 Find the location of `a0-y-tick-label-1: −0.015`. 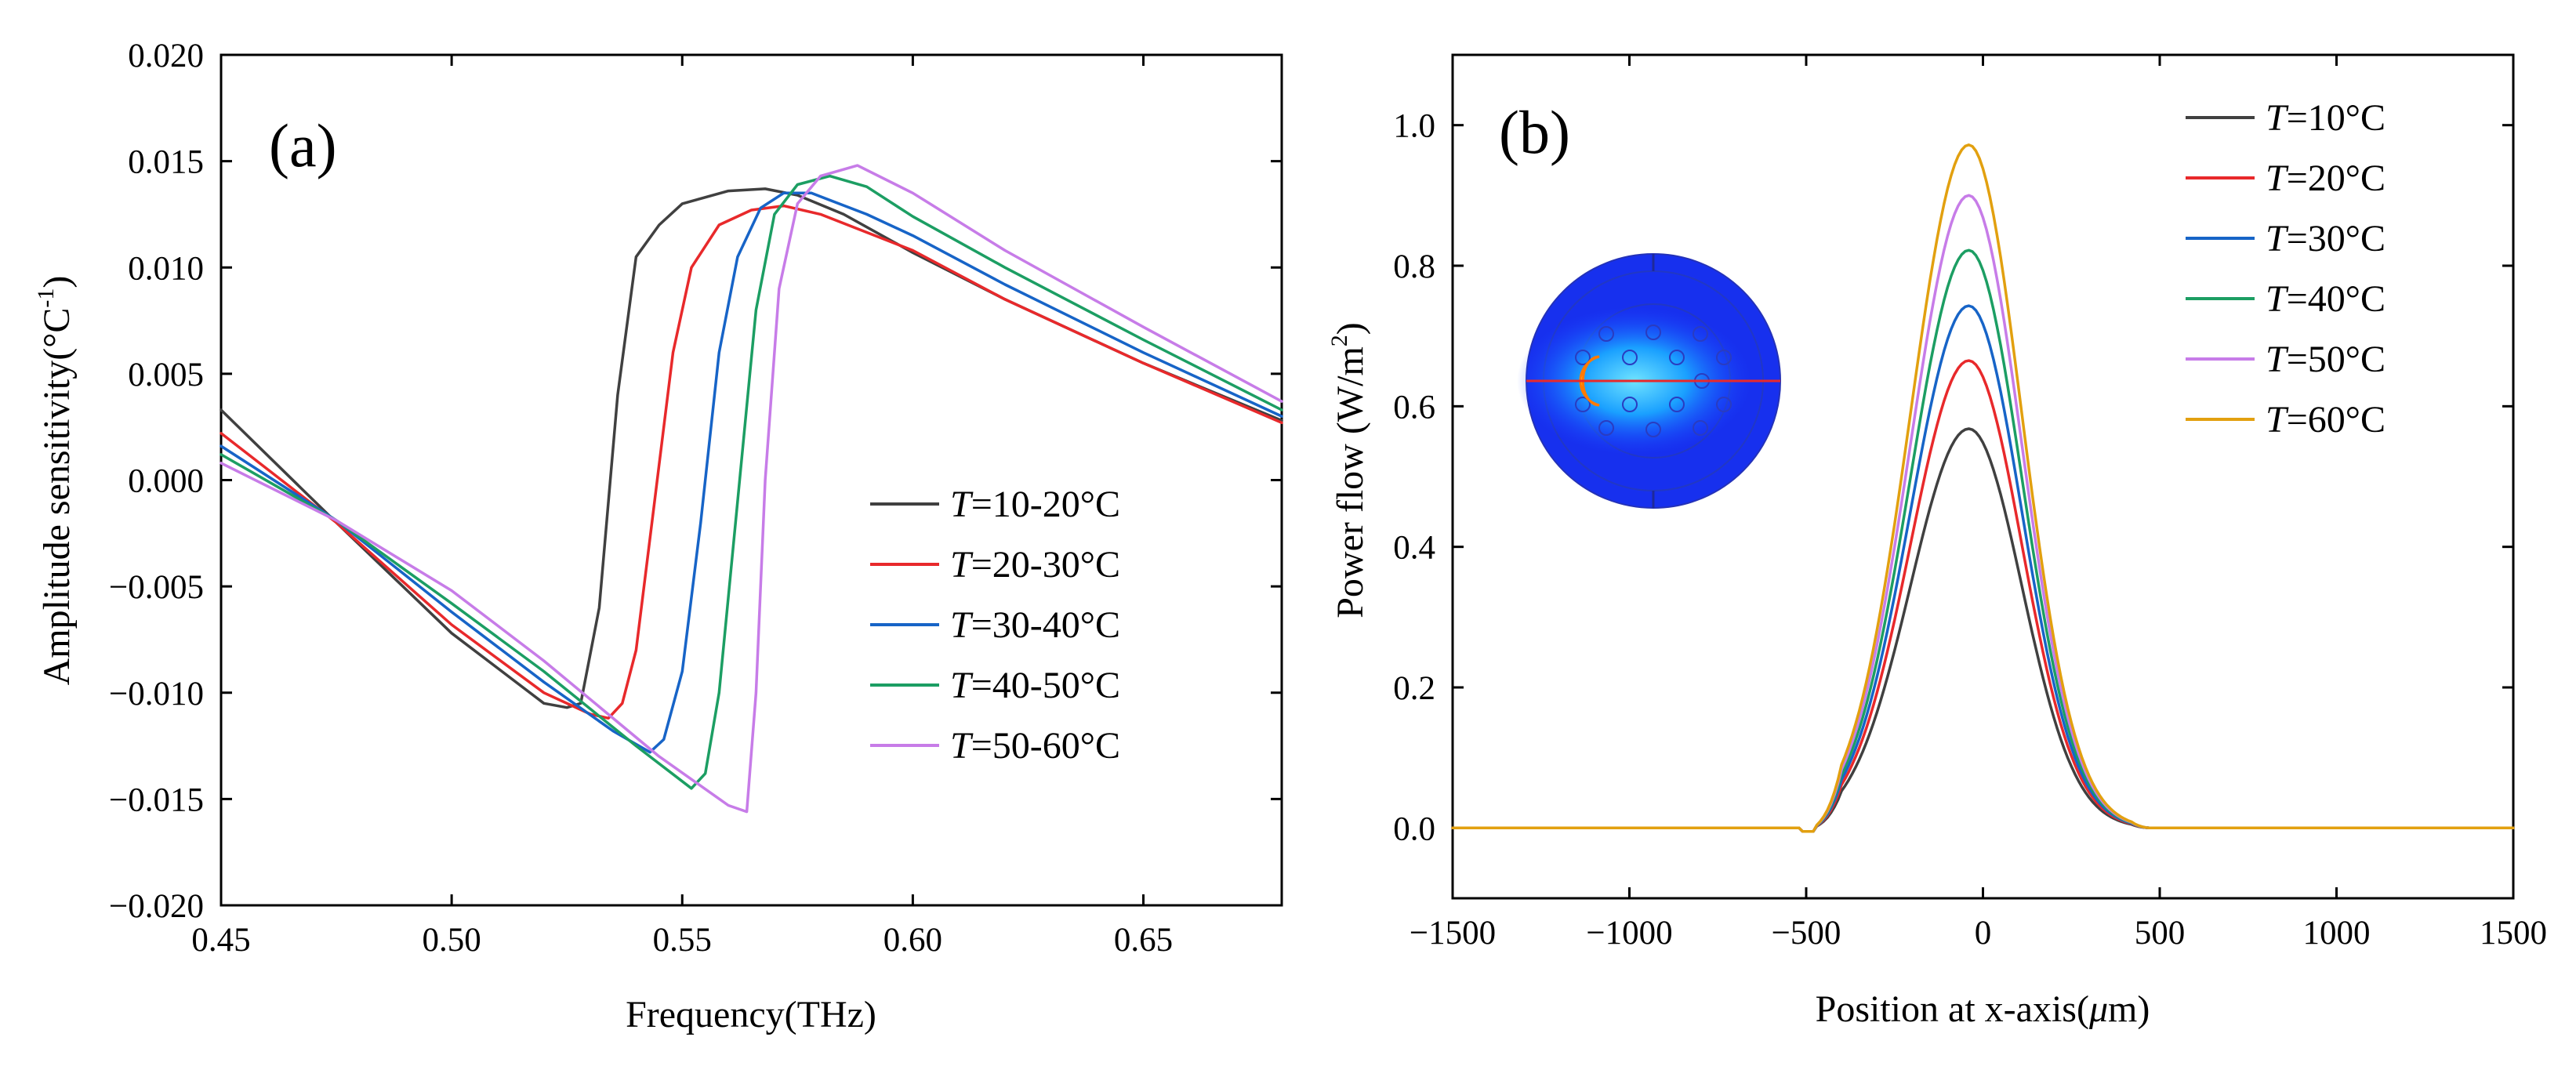

a0-y-tick-label-1: −0.015 is located at coordinates (157, 799).